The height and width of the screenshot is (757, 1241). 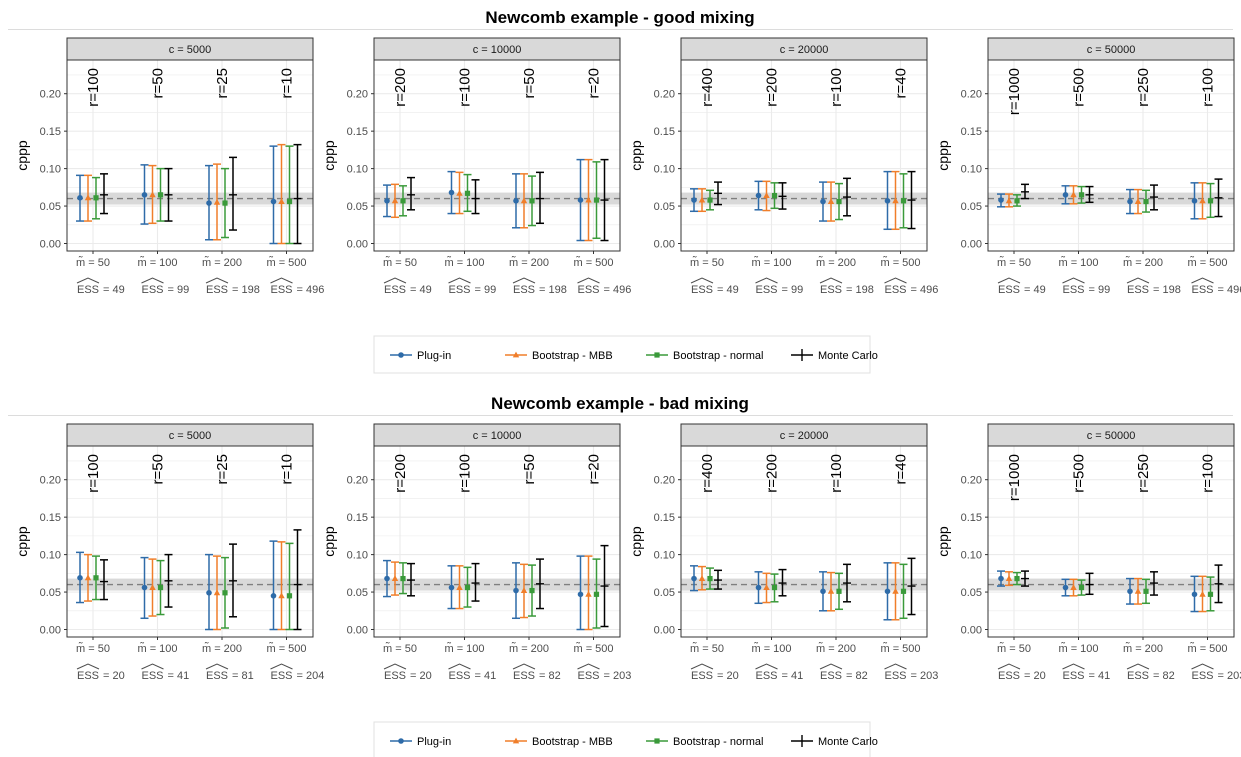 I want to click on facet-strip-label: c = 5000, so click(x=190, y=436).